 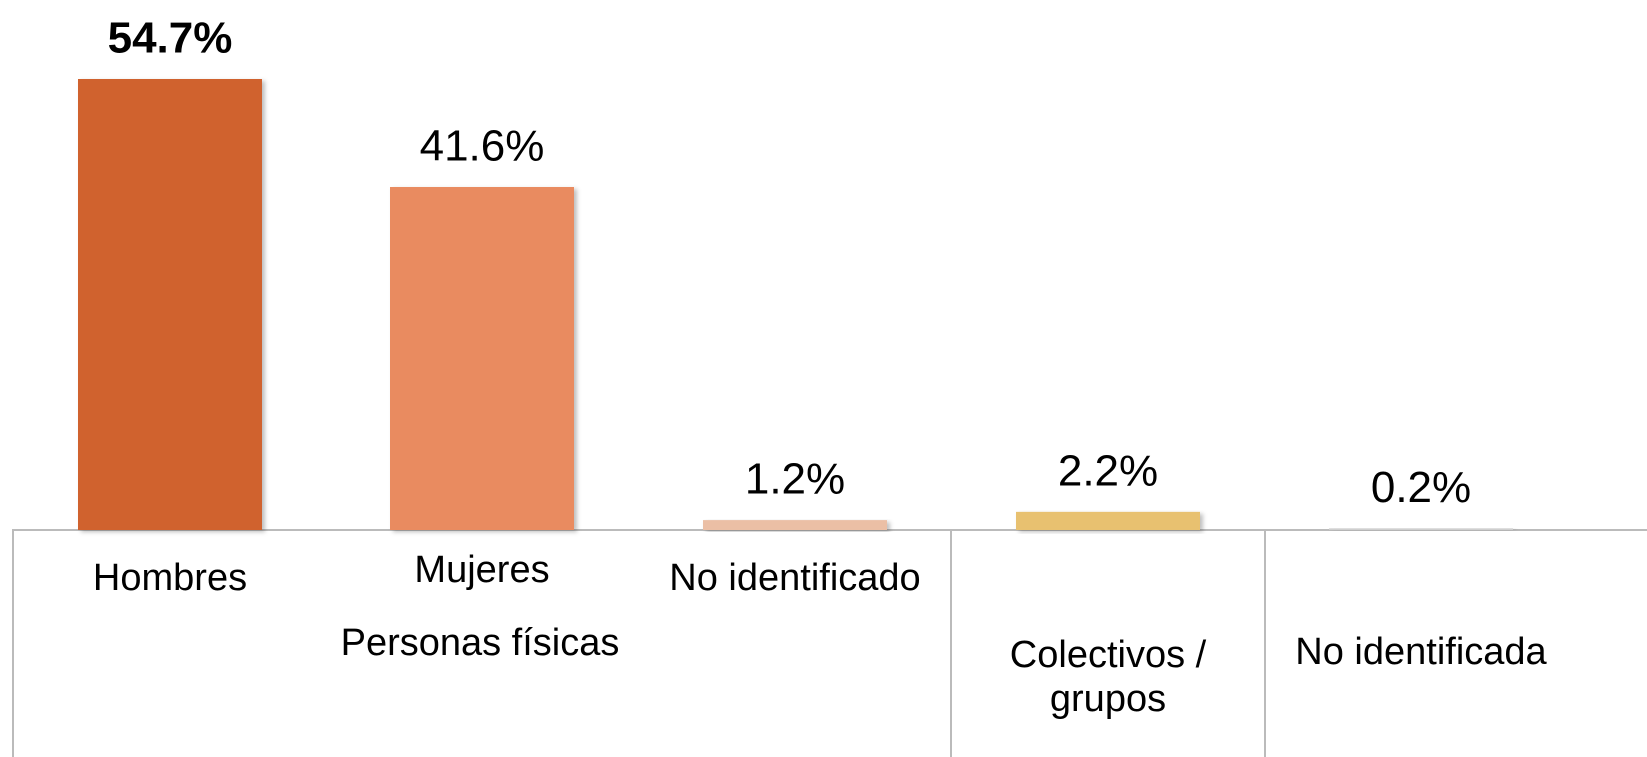 I want to click on value-label: 41.6%, so click(x=482, y=146).